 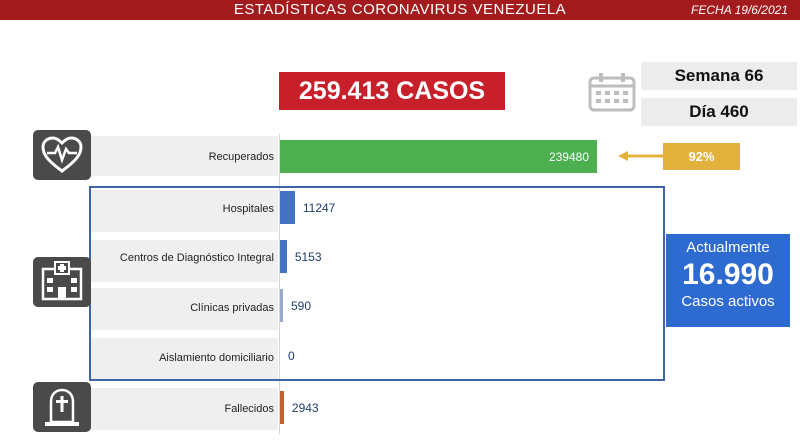 I want to click on gravestone-icon, so click(x=62, y=407).